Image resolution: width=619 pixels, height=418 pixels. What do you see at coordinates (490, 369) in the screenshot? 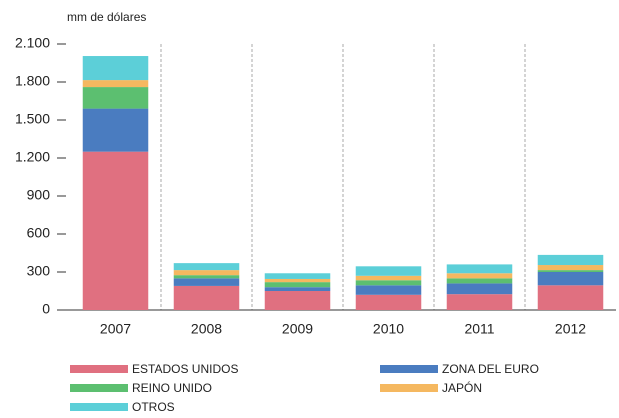
I see `legend-label: ZONA DEL EURO` at bounding box center [490, 369].